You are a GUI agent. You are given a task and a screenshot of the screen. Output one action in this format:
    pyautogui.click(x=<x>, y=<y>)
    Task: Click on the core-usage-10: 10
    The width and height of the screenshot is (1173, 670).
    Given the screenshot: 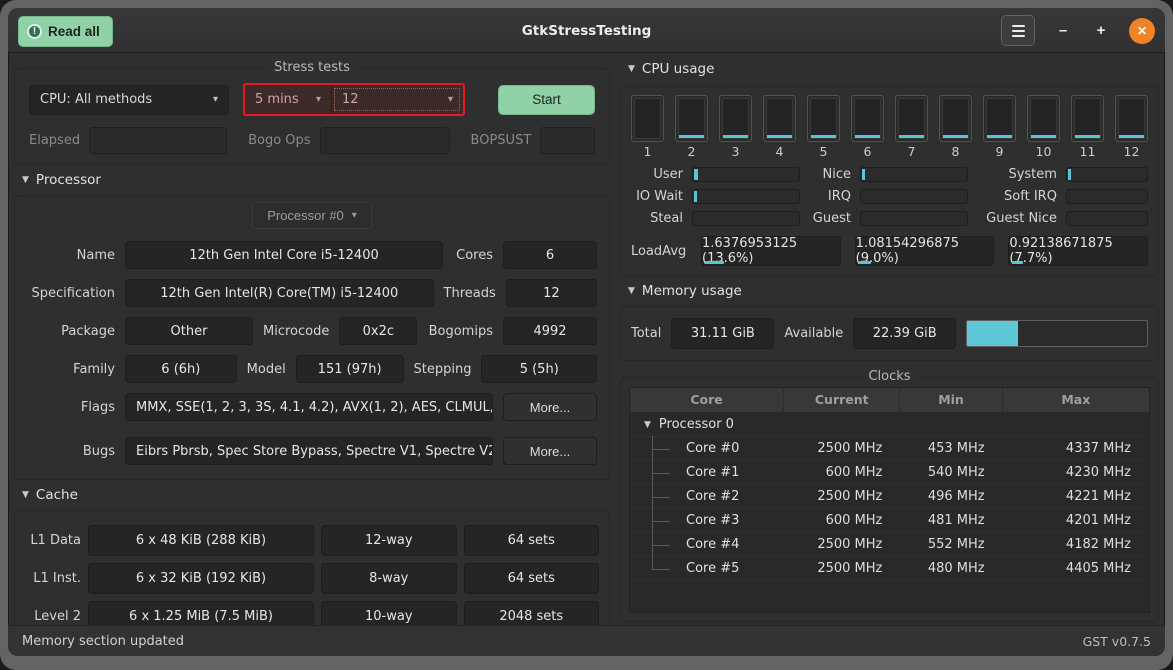 What is the action you would take?
    pyautogui.click(x=1043, y=127)
    